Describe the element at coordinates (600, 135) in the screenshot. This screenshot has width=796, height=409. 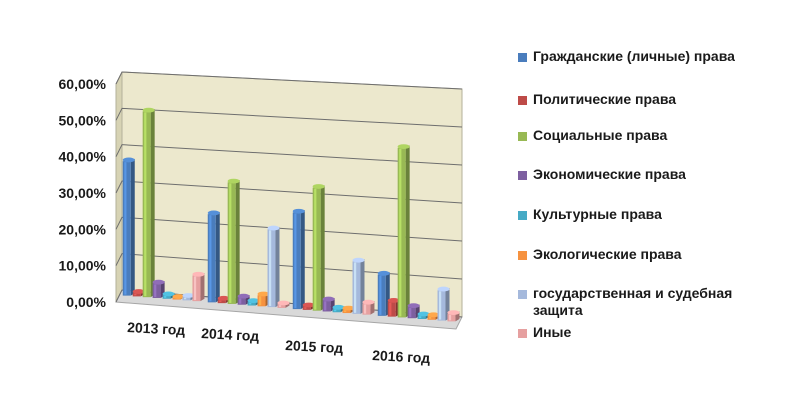
I see `legend-label: Социальные права` at that location.